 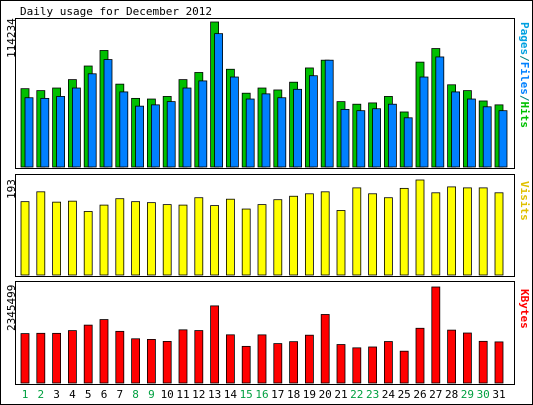 What do you see at coordinates (524, 78) in the screenshot?
I see `side-label-segment: Files` at bounding box center [524, 78].